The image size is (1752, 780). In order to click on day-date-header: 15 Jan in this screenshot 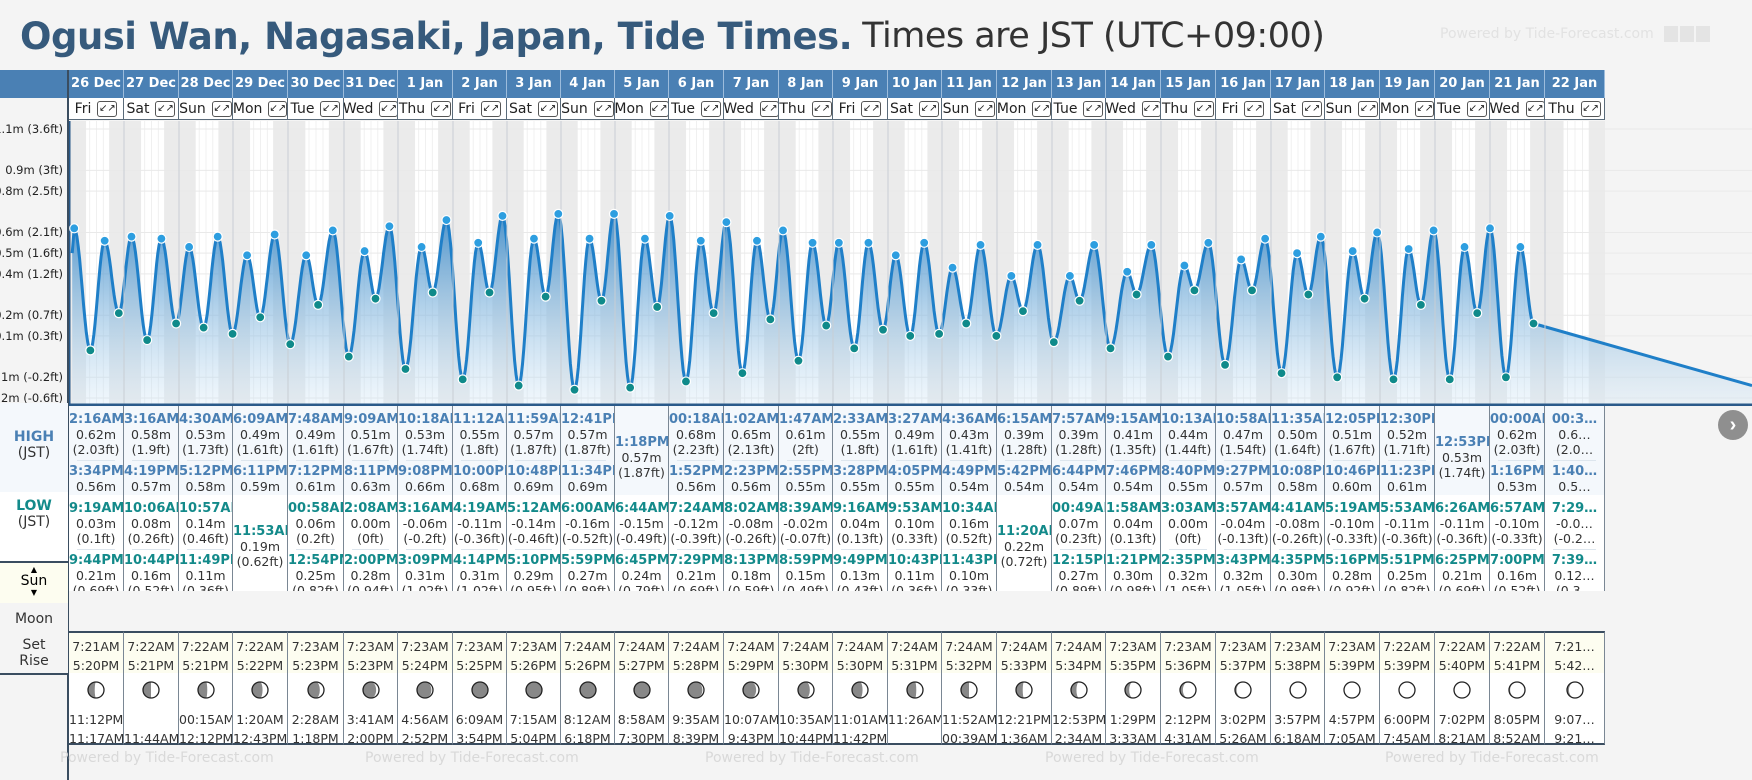, I will do `click(1188, 84)`.